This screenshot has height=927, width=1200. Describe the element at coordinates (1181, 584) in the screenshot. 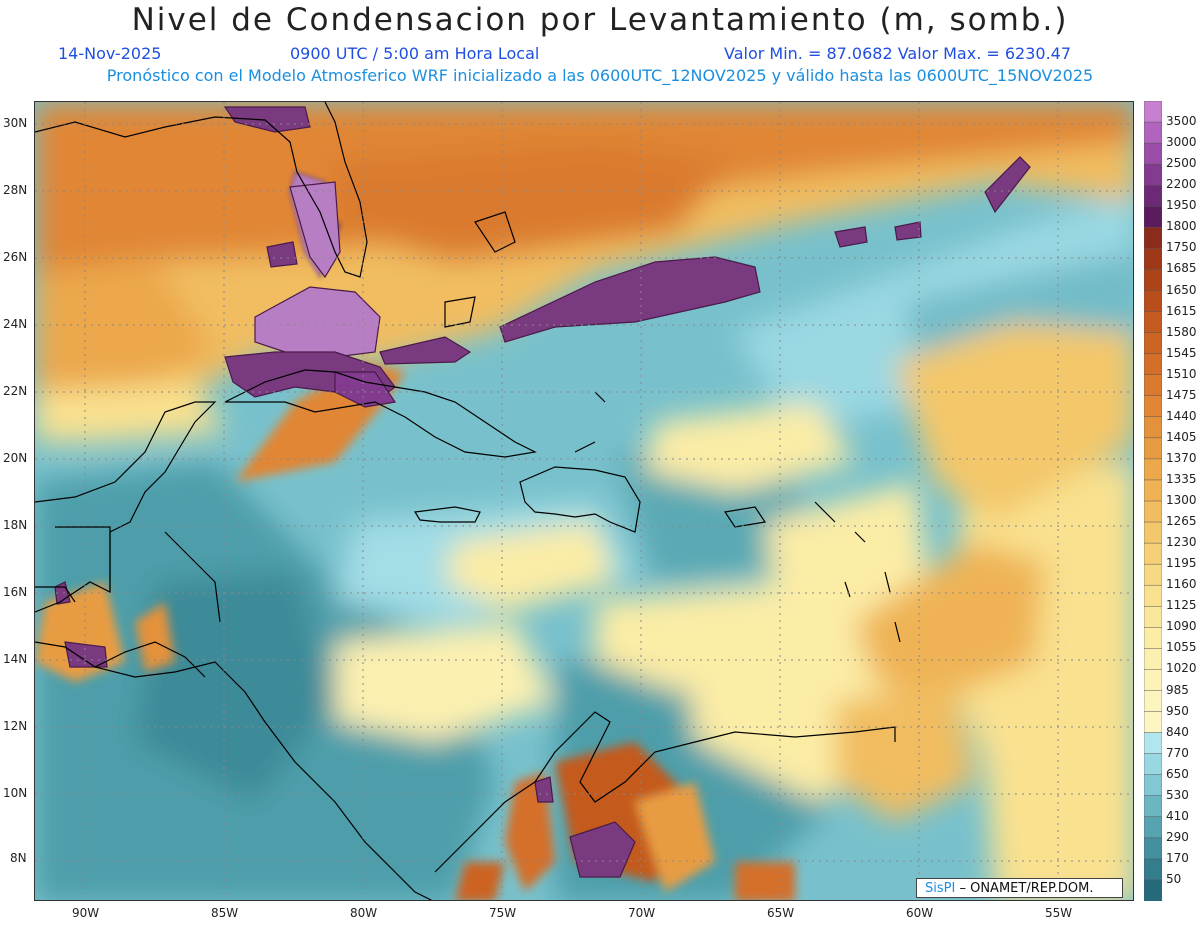

I see `colorbar-label: 1160` at that location.